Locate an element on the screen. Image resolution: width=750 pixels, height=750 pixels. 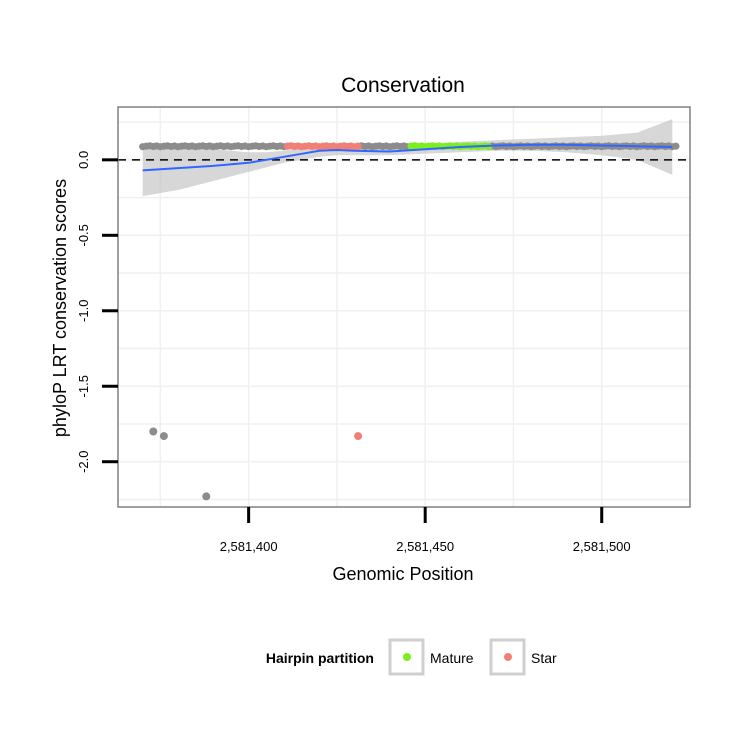
legend-dot-star is located at coordinates (508, 657).